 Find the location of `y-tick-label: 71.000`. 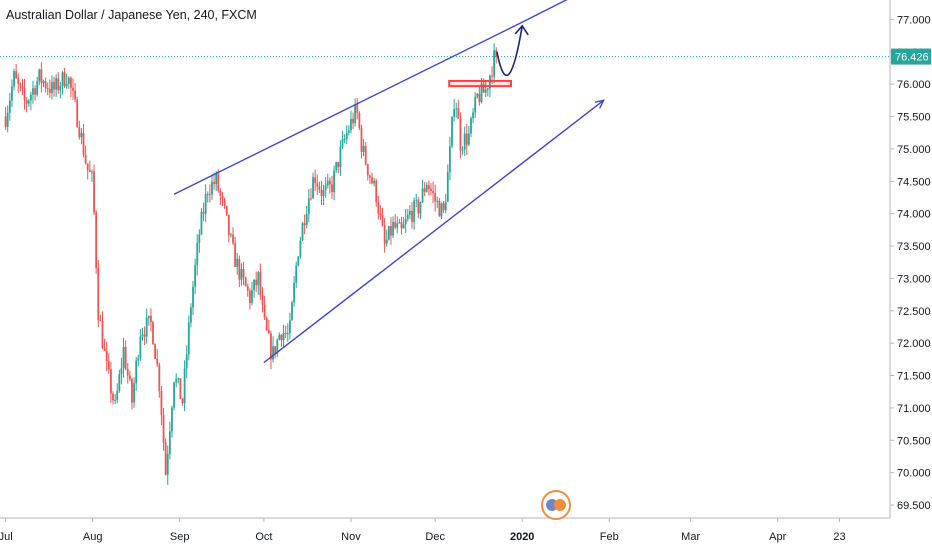

y-tick-label: 71.000 is located at coordinates (914, 409).